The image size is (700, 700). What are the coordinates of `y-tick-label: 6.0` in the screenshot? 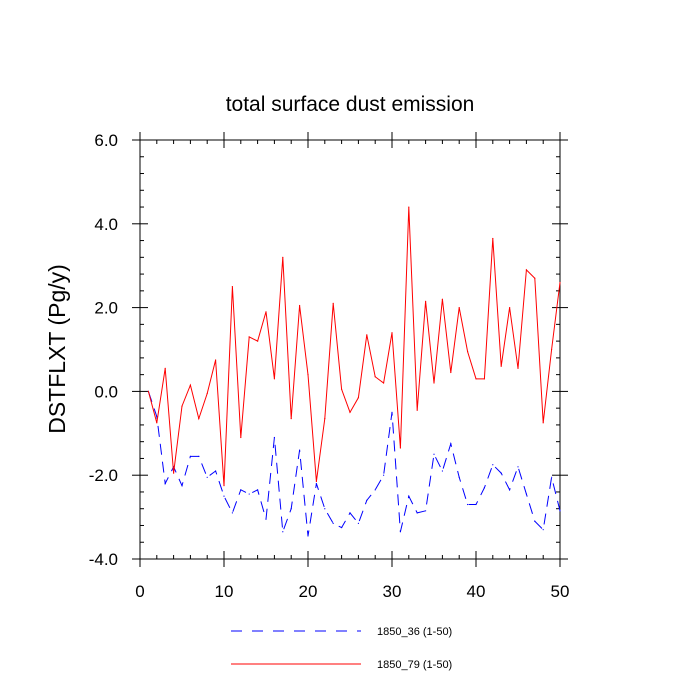 It's located at (106, 140).